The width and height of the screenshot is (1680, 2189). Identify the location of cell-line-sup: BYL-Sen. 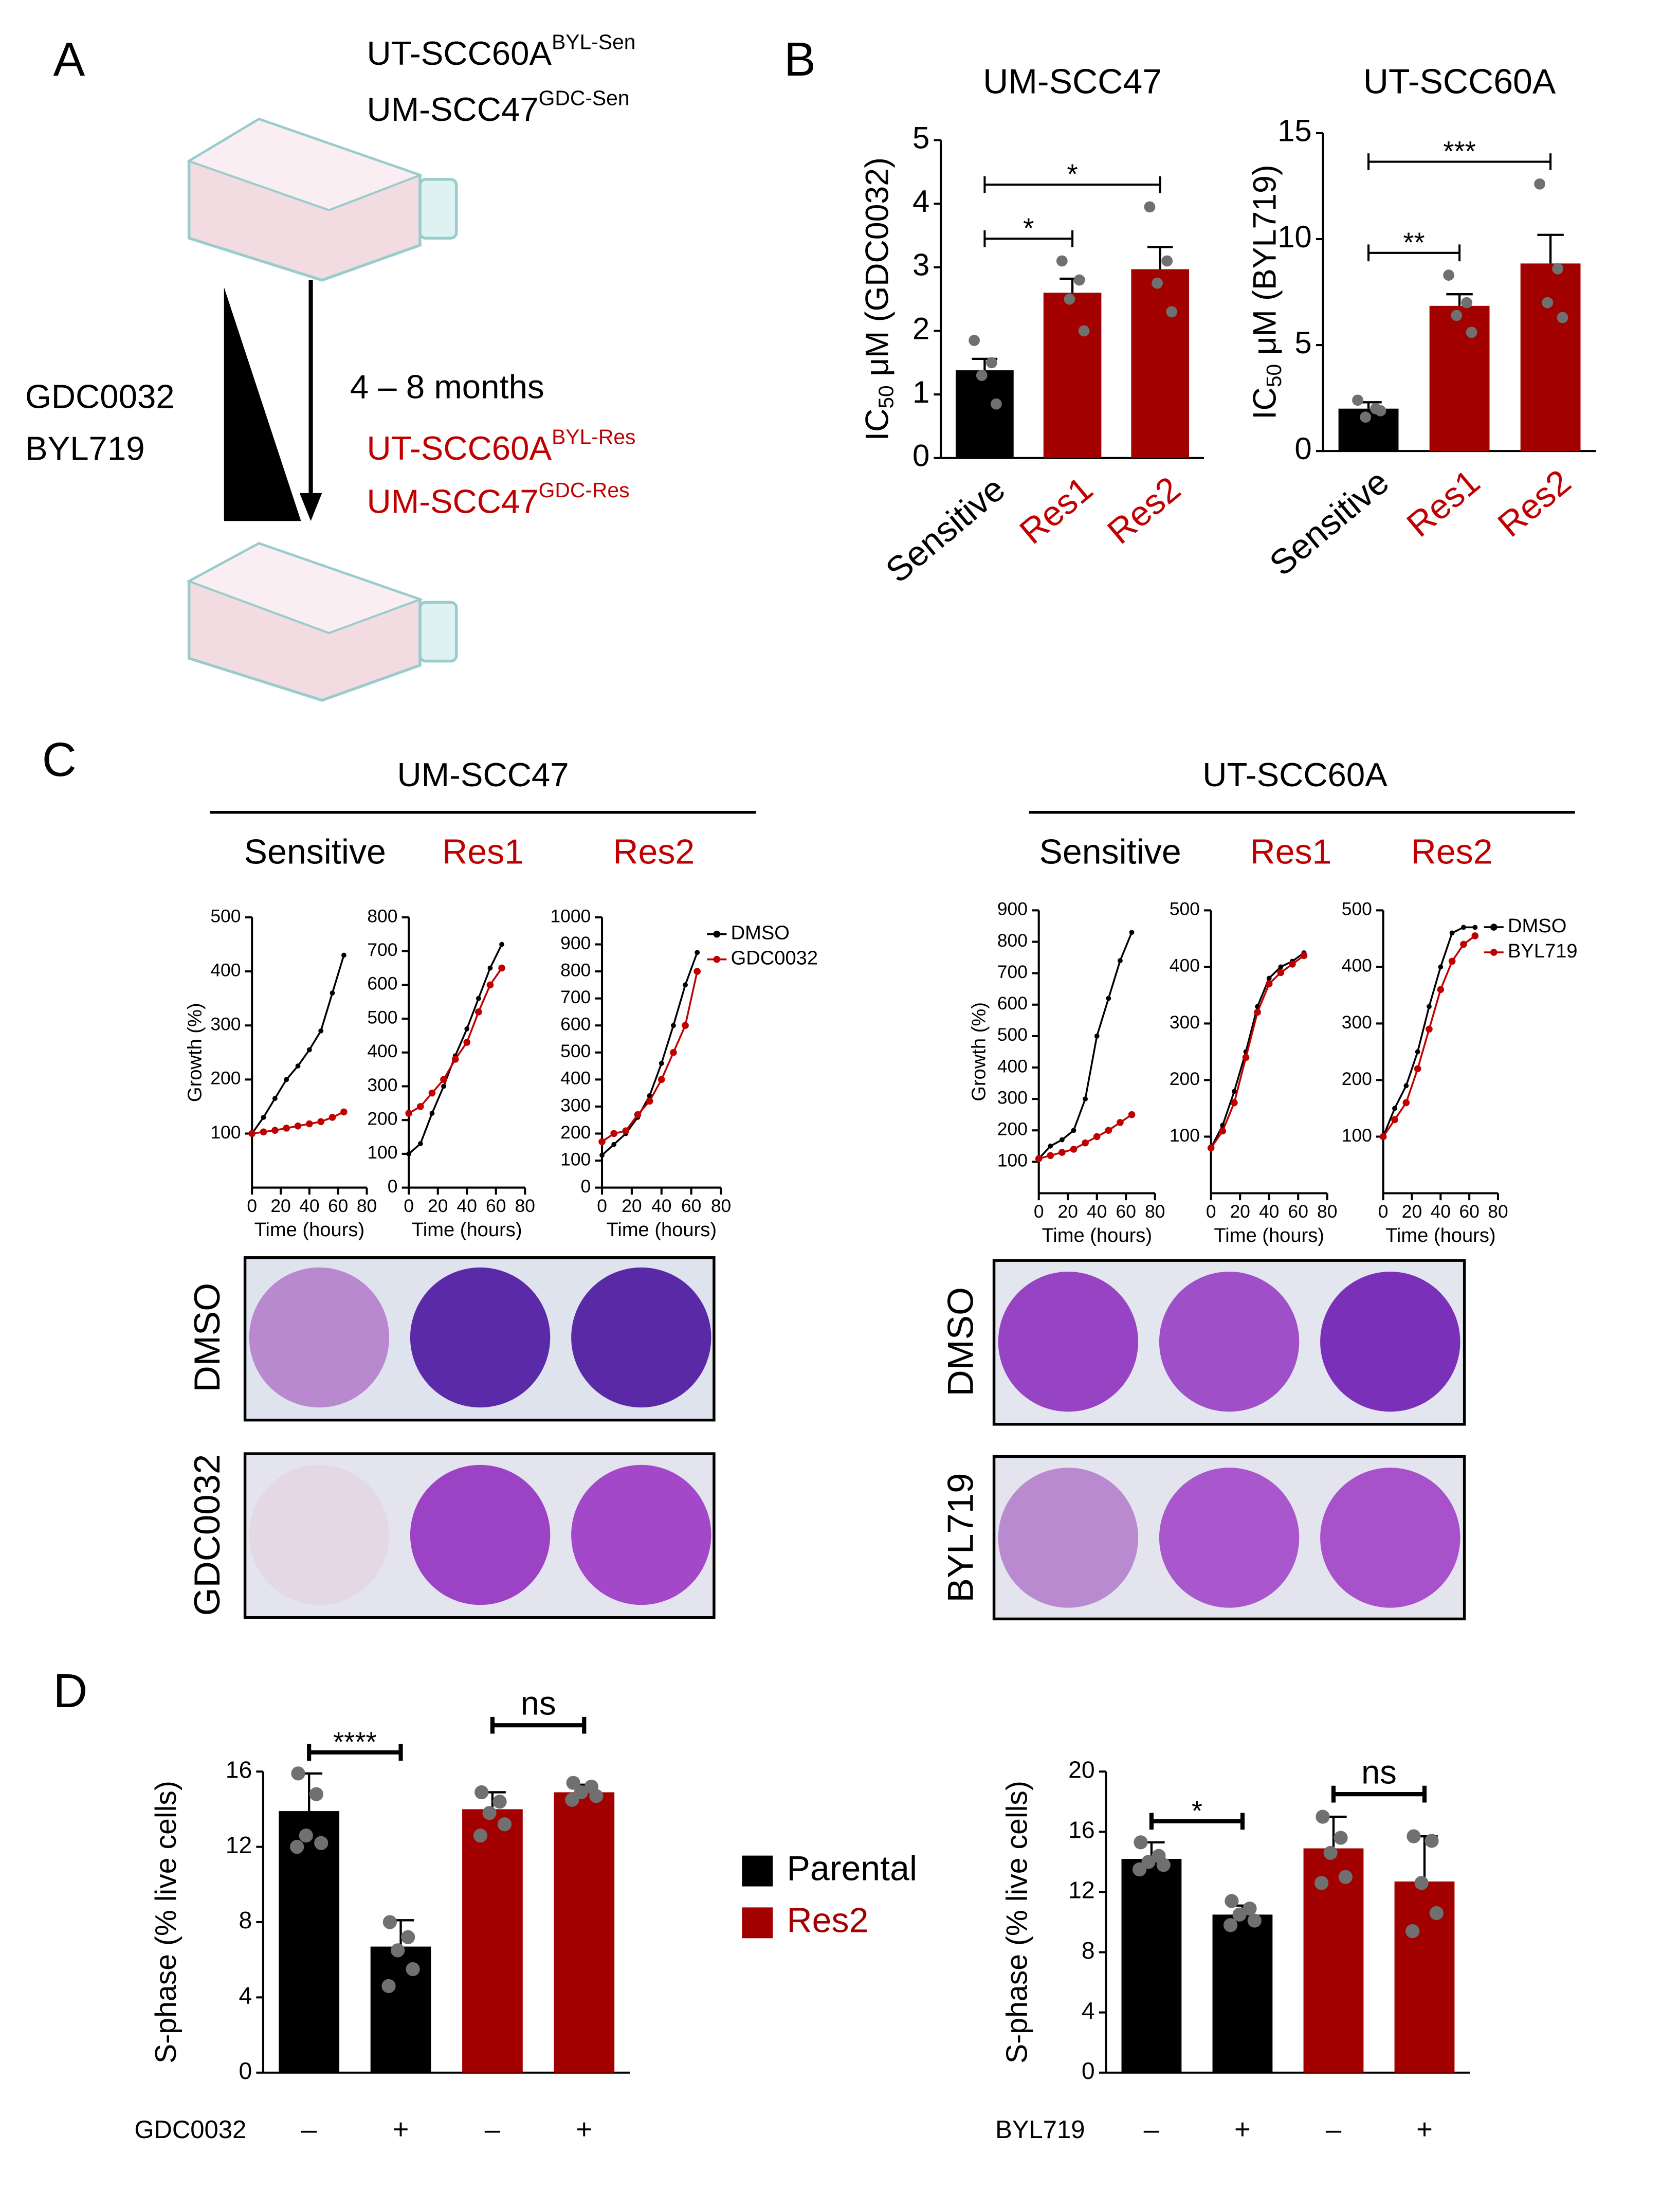
(593, 41).